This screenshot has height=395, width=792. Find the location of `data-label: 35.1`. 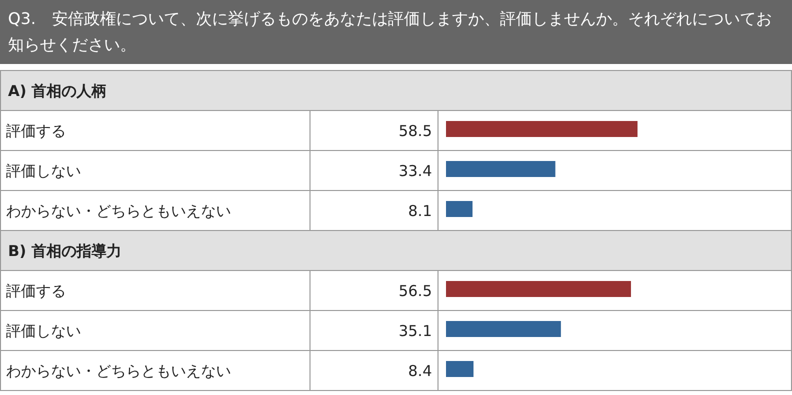

data-label: 35.1 is located at coordinates (415, 331).